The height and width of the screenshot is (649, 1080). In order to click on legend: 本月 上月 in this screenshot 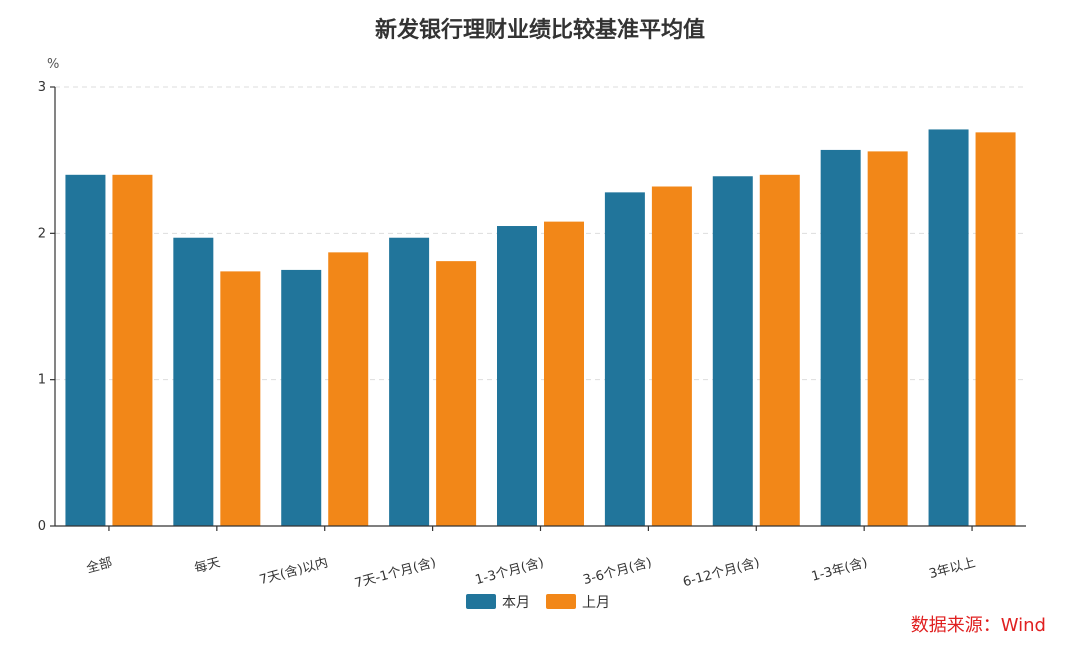, I will do `click(538, 602)`.